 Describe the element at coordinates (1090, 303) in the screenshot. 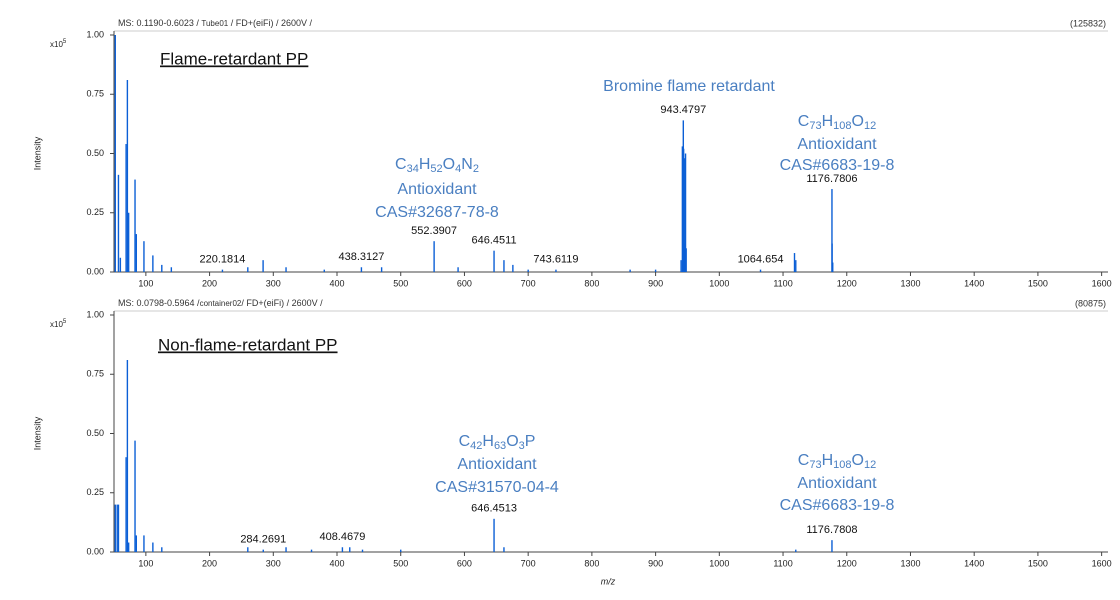

I see `max-intensity: (80875)` at that location.